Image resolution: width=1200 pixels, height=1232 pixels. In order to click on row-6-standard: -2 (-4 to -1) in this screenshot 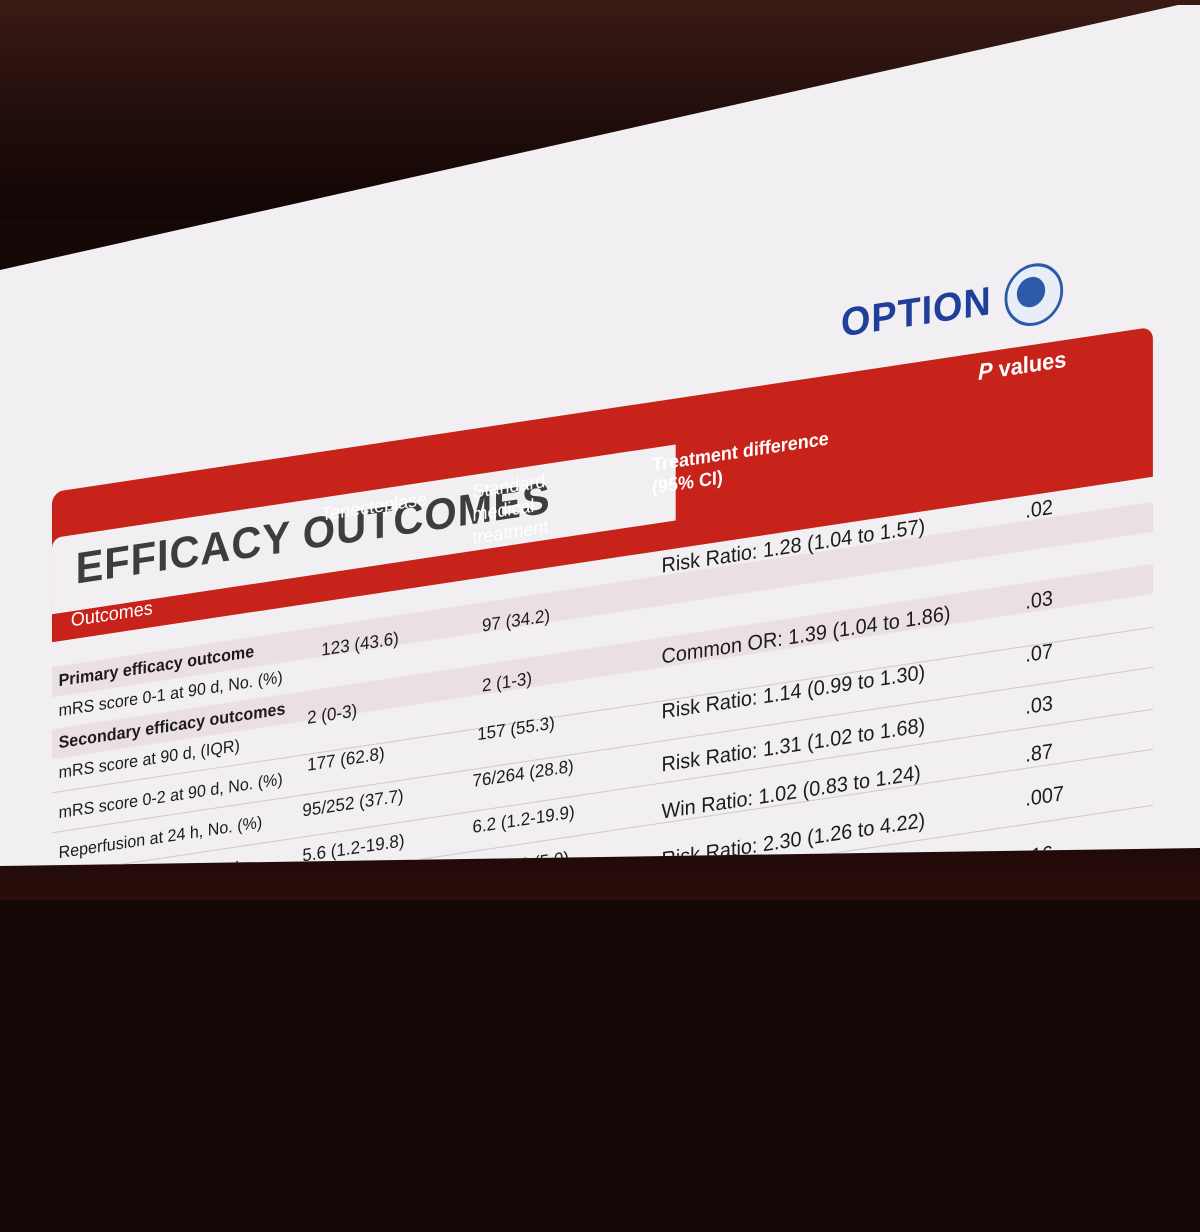, I will do `click(520, 924)`.